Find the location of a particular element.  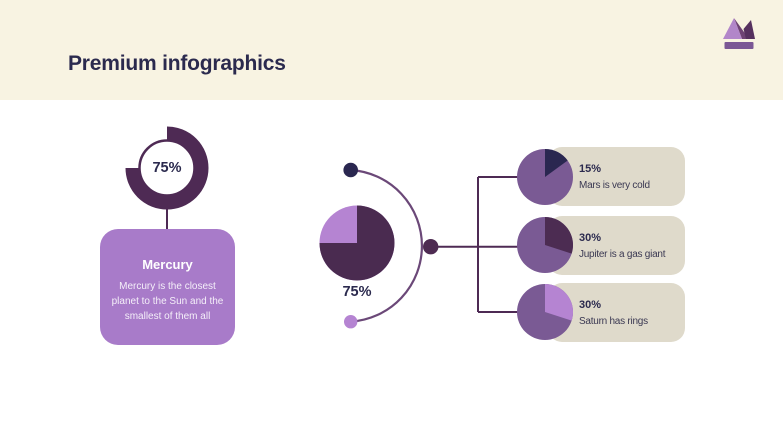

planet-pie-icon-mars is located at coordinates (545, 177).